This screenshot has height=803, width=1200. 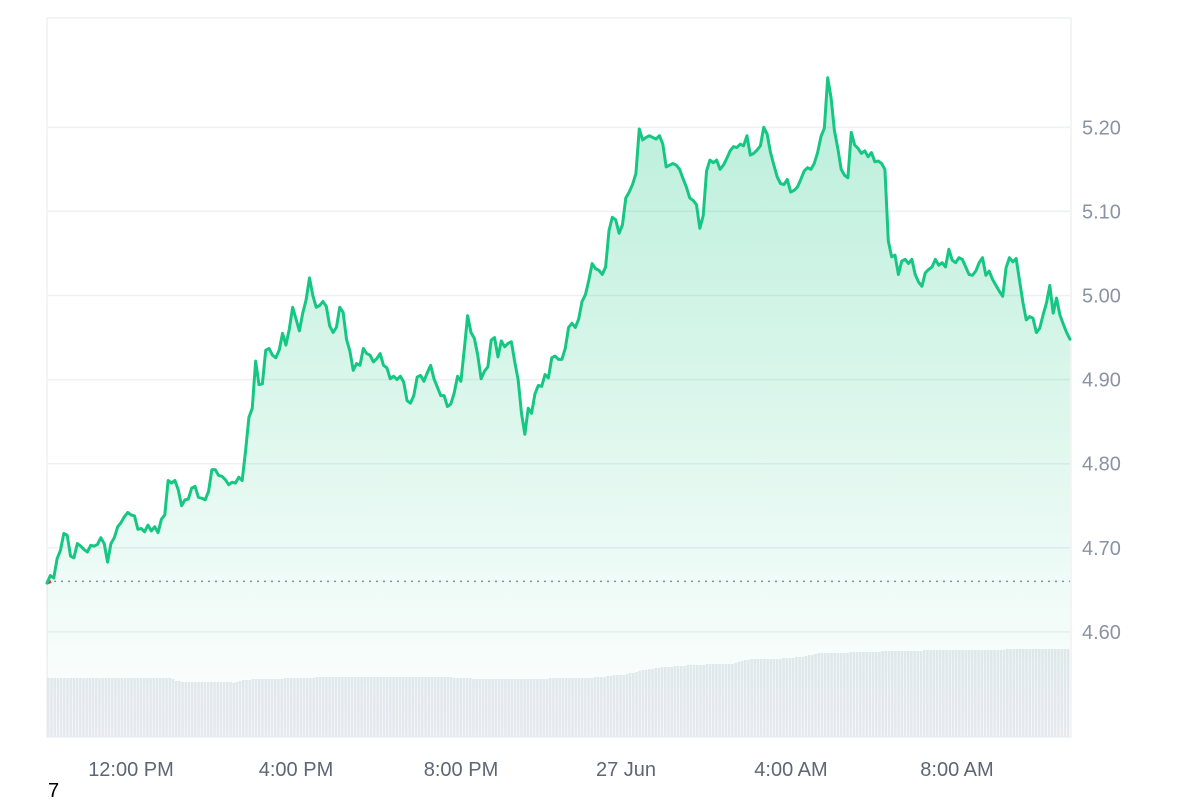 What do you see at coordinates (1101, 549) in the screenshot?
I see `y-tick-label: 4.70` at bounding box center [1101, 549].